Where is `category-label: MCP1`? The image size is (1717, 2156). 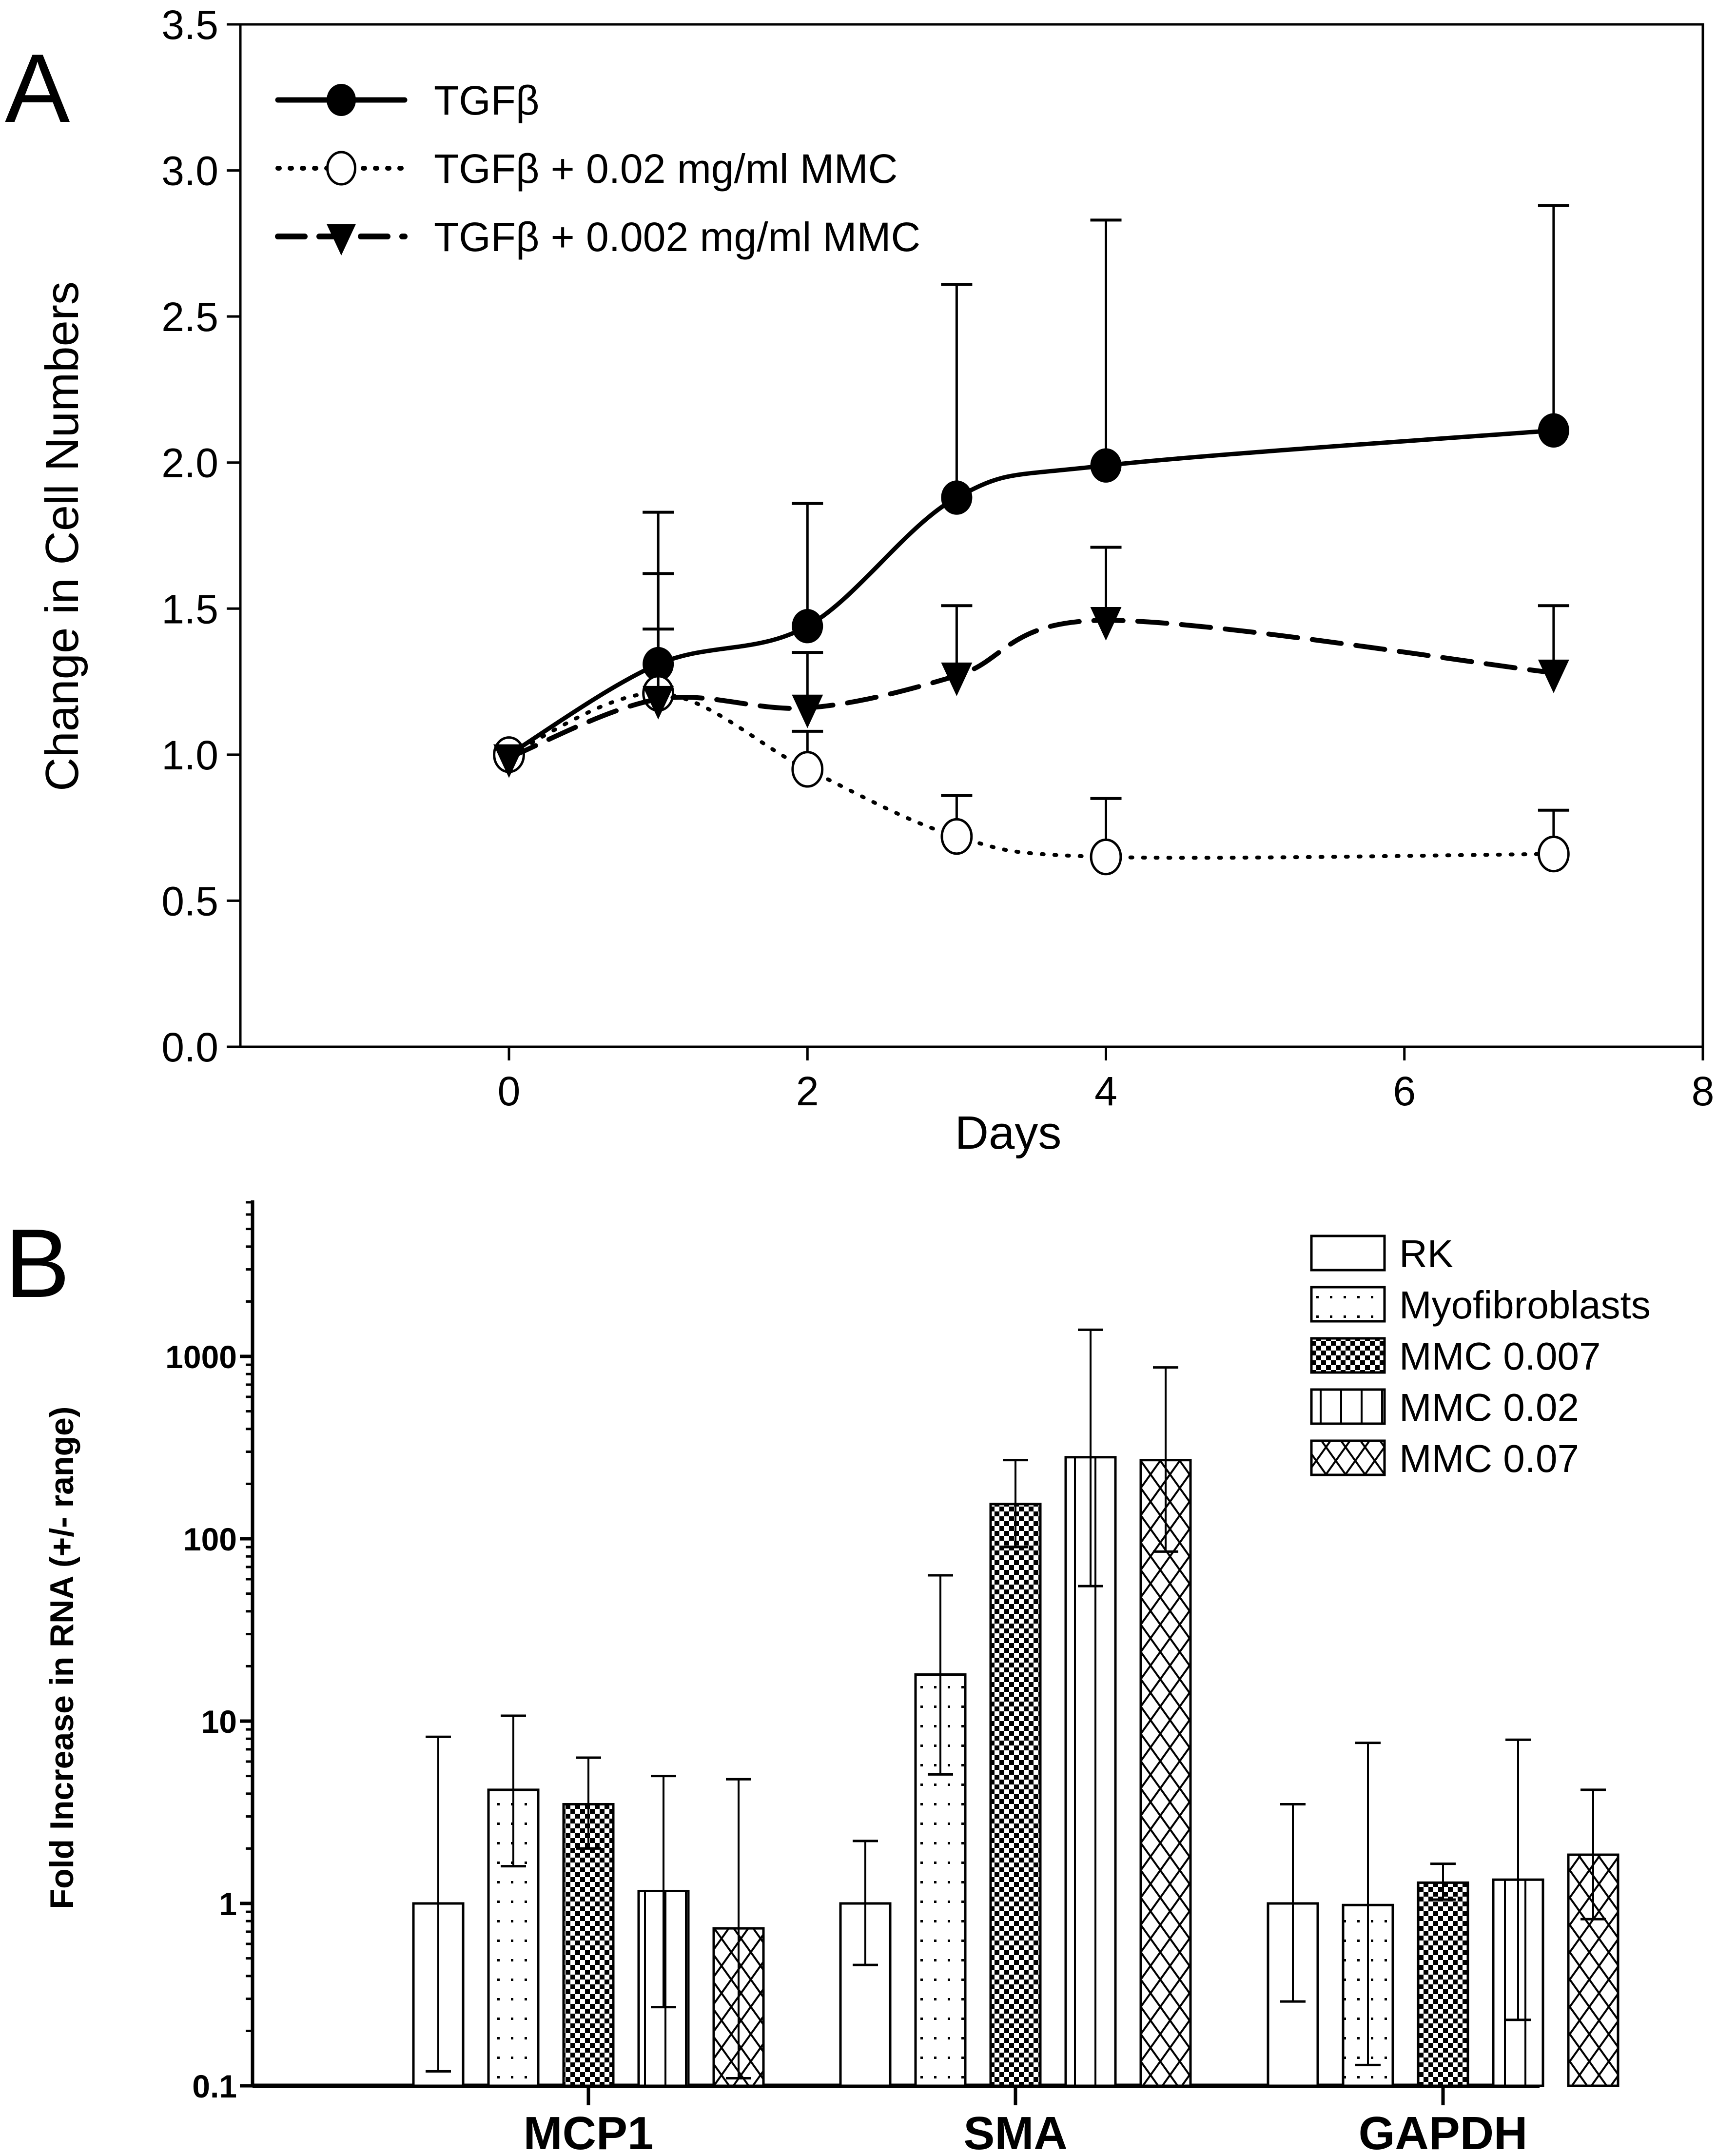
category-label: MCP1 is located at coordinates (589, 2131).